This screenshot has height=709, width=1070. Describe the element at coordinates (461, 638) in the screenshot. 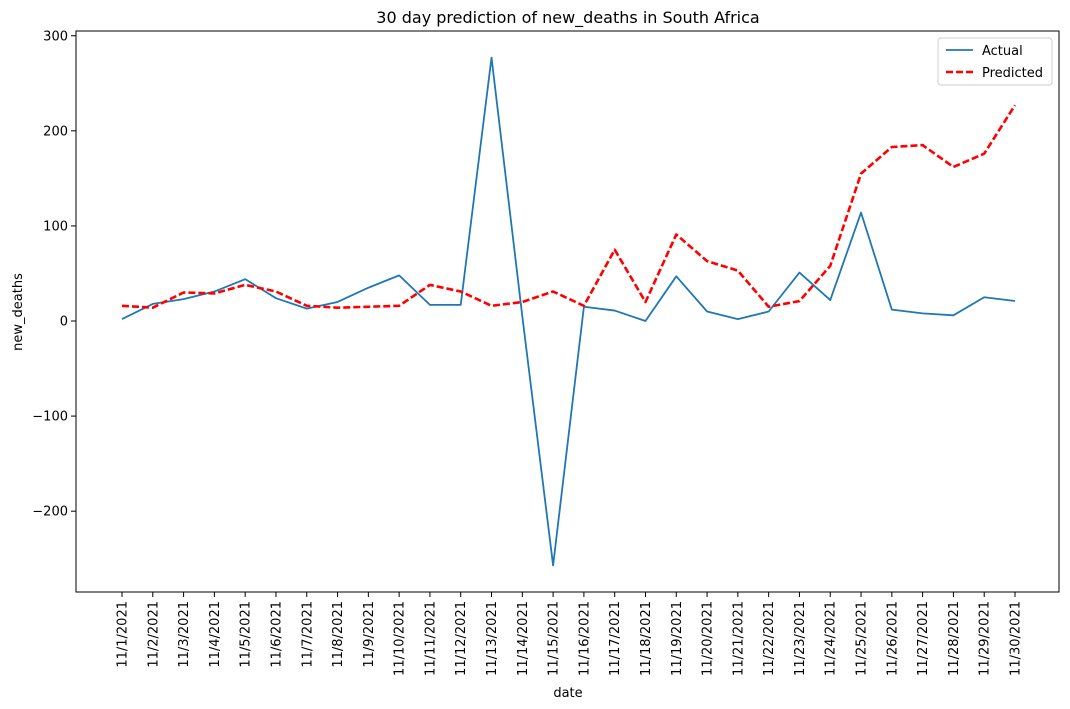

I see `x-tick-label: 11/12/2021` at that location.